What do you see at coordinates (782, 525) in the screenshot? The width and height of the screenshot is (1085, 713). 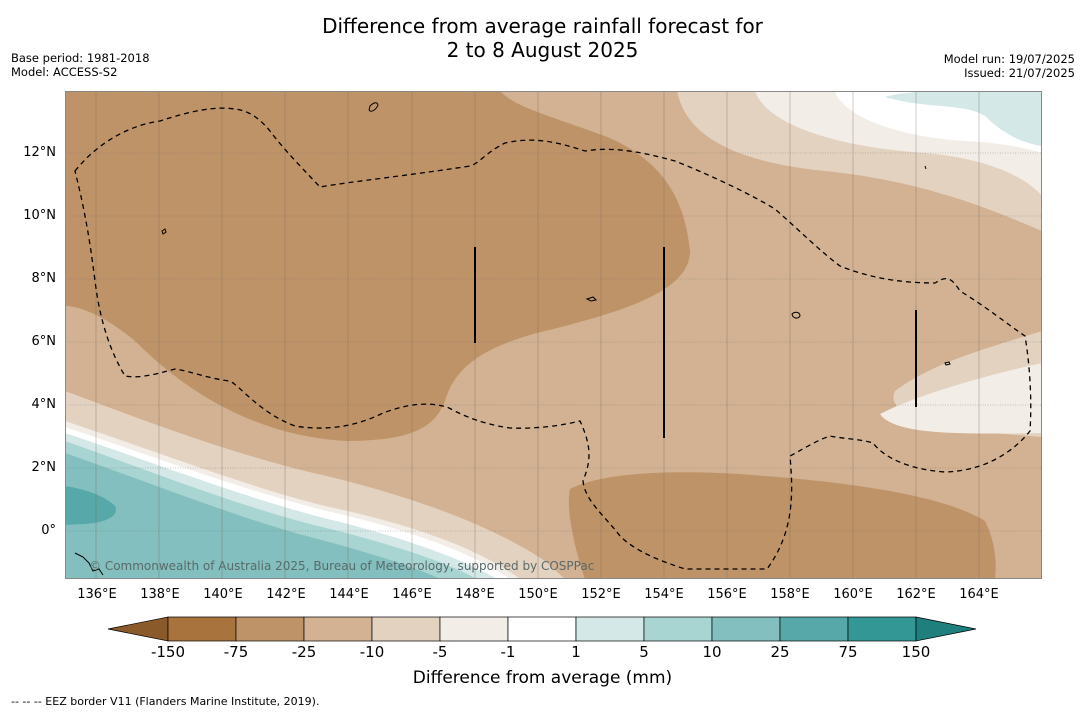 I see `anomaly-band-minus75-south` at bounding box center [782, 525].